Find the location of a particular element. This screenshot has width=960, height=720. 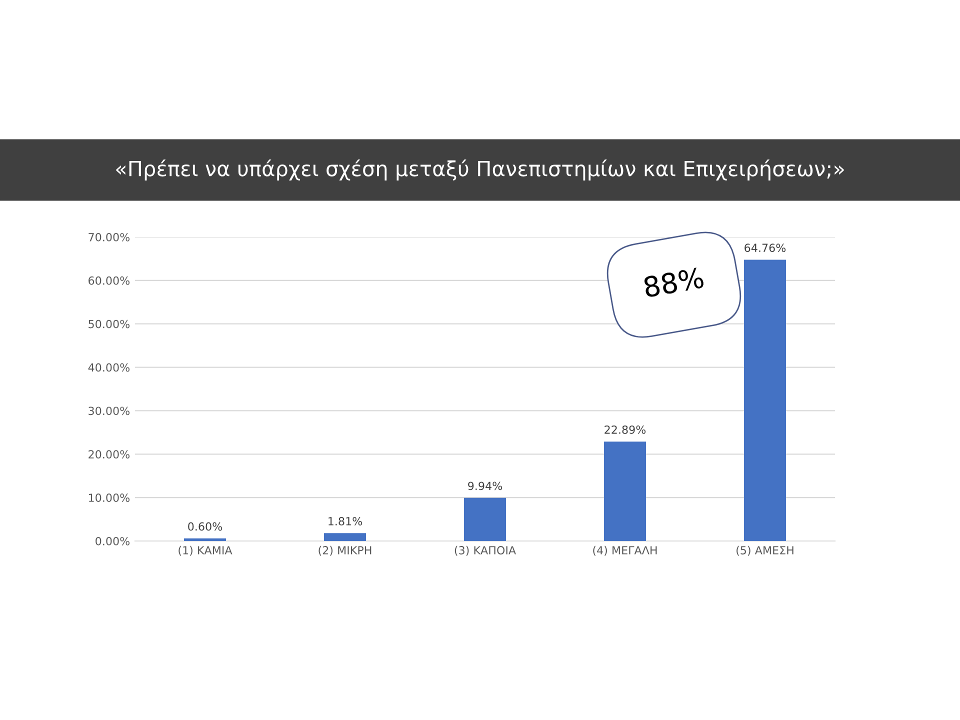

y-tick-label: 20.00% is located at coordinates (109, 454).